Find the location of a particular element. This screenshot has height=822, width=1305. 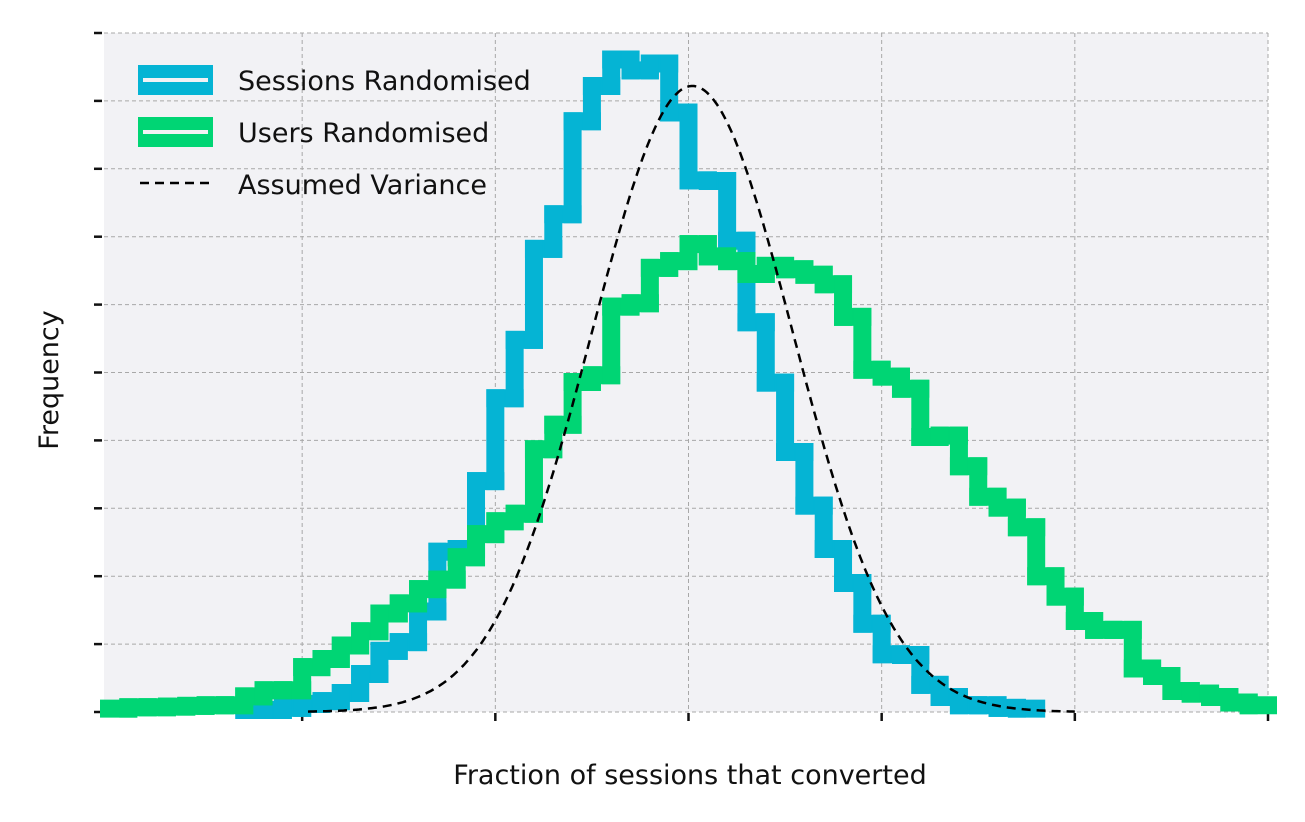

legend-entry-assumed-variance: Assumed Variance is located at coordinates (313, 185).